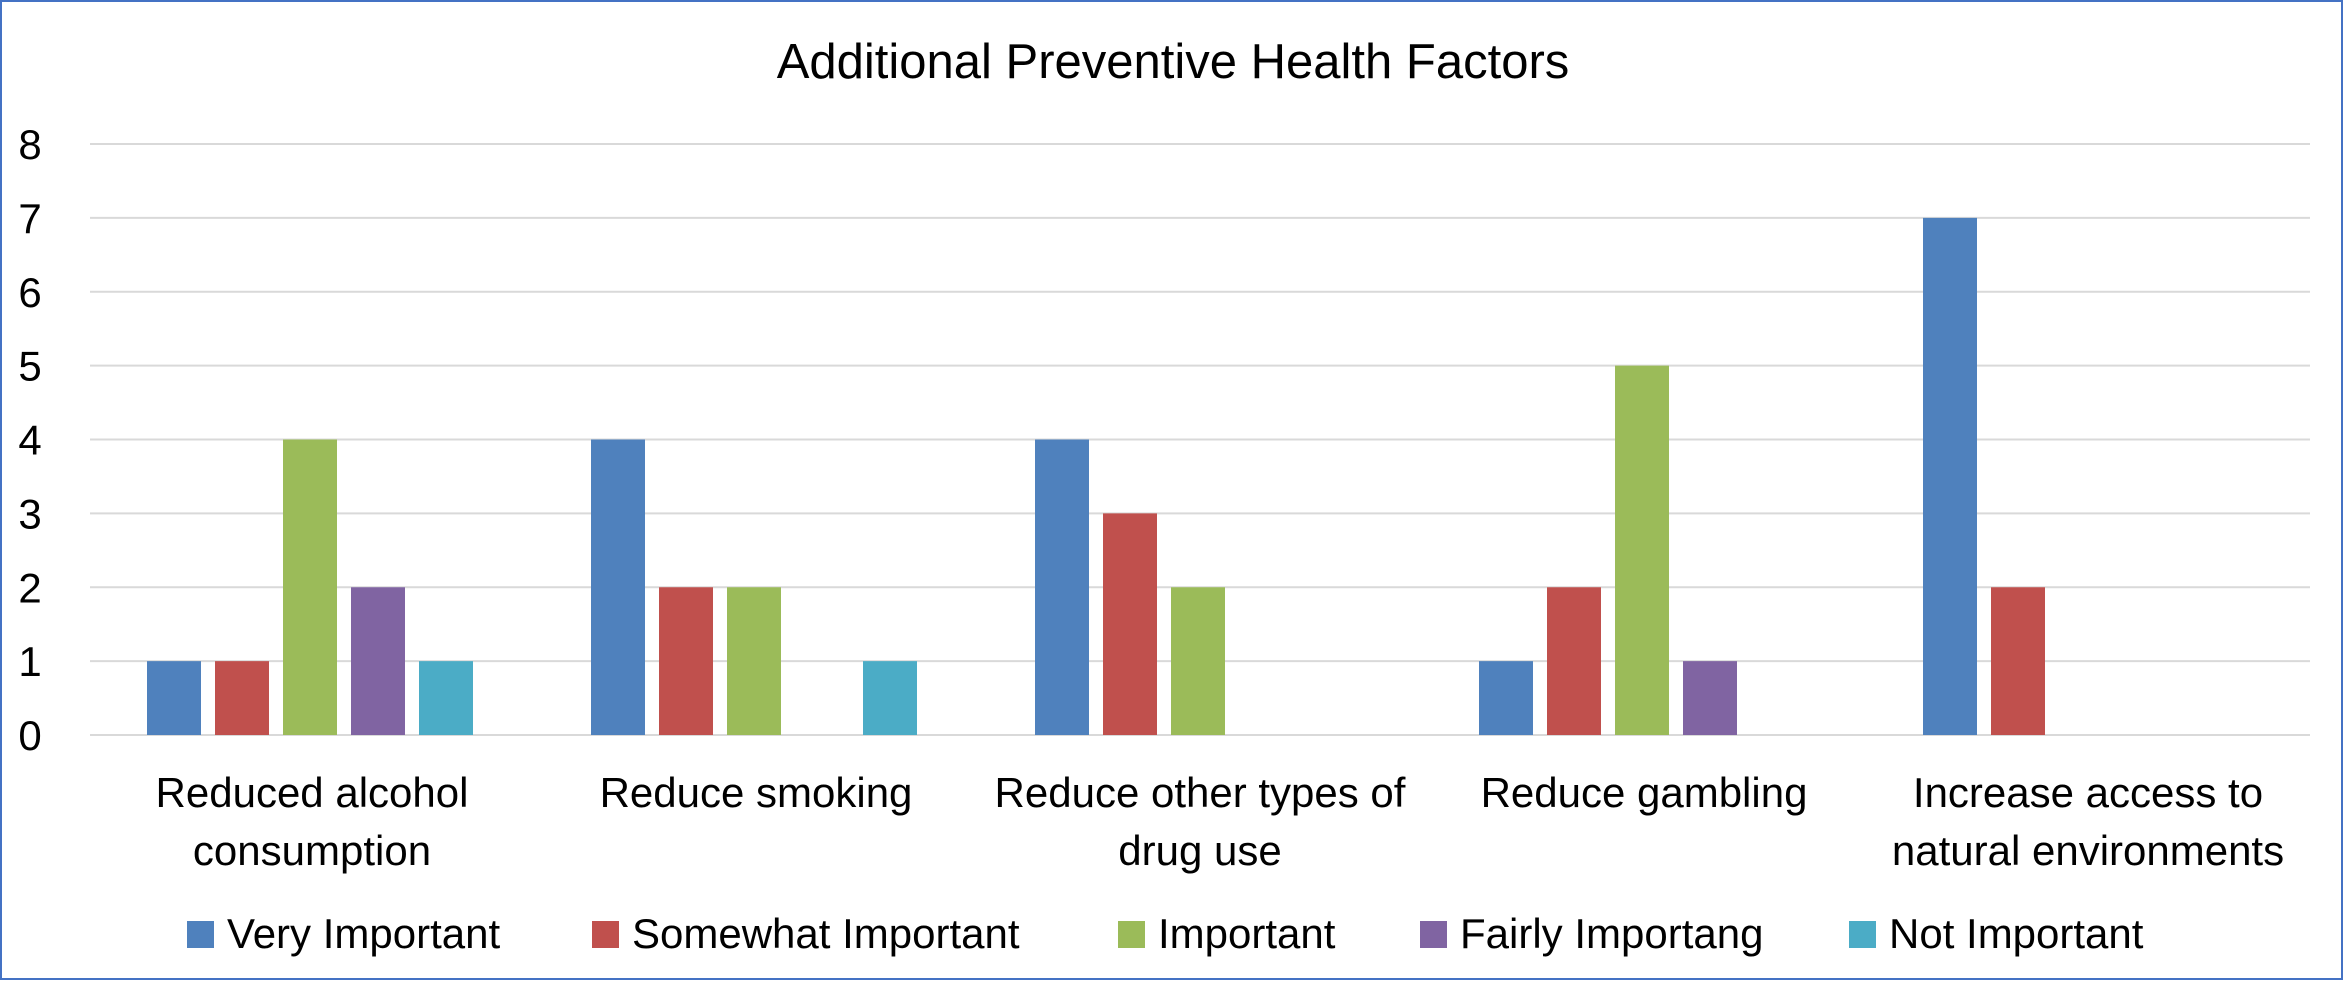 The width and height of the screenshot is (2343, 982). What do you see at coordinates (2016, 933) in the screenshot?
I see `legend-label: Not Important` at bounding box center [2016, 933].